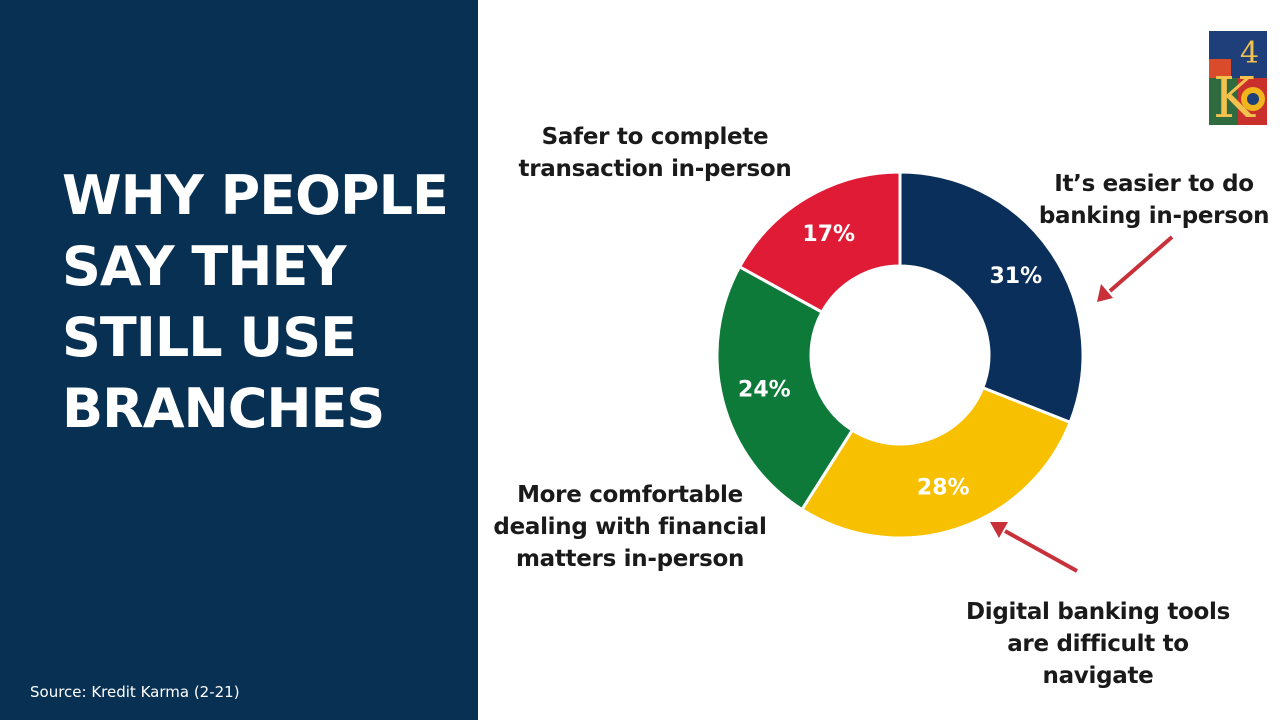 This screenshot has height=720, width=1280. Describe the element at coordinates (223, 408) in the screenshot. I see `title-line: BRANCHES` at that location.